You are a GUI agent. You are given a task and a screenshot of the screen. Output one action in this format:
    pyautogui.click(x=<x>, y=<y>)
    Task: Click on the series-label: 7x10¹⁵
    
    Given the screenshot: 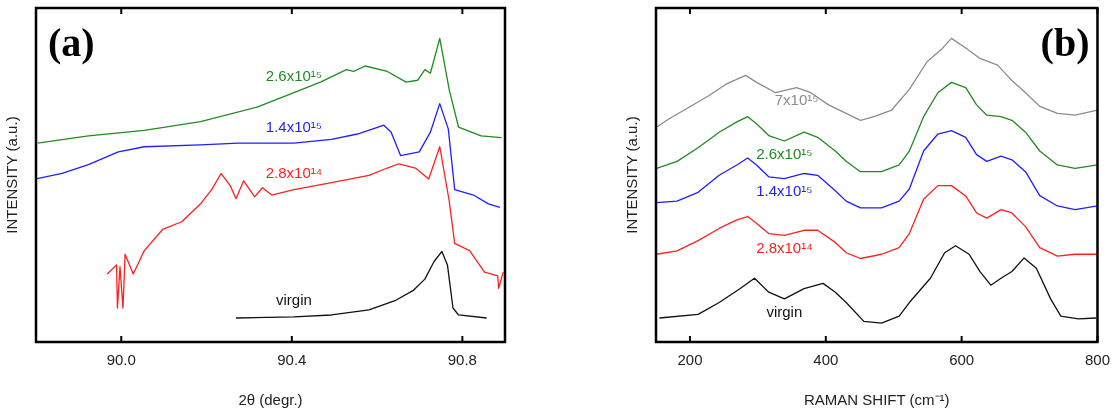 What is the action you would take?
    pyautogui.click(x=796, y=100)
    